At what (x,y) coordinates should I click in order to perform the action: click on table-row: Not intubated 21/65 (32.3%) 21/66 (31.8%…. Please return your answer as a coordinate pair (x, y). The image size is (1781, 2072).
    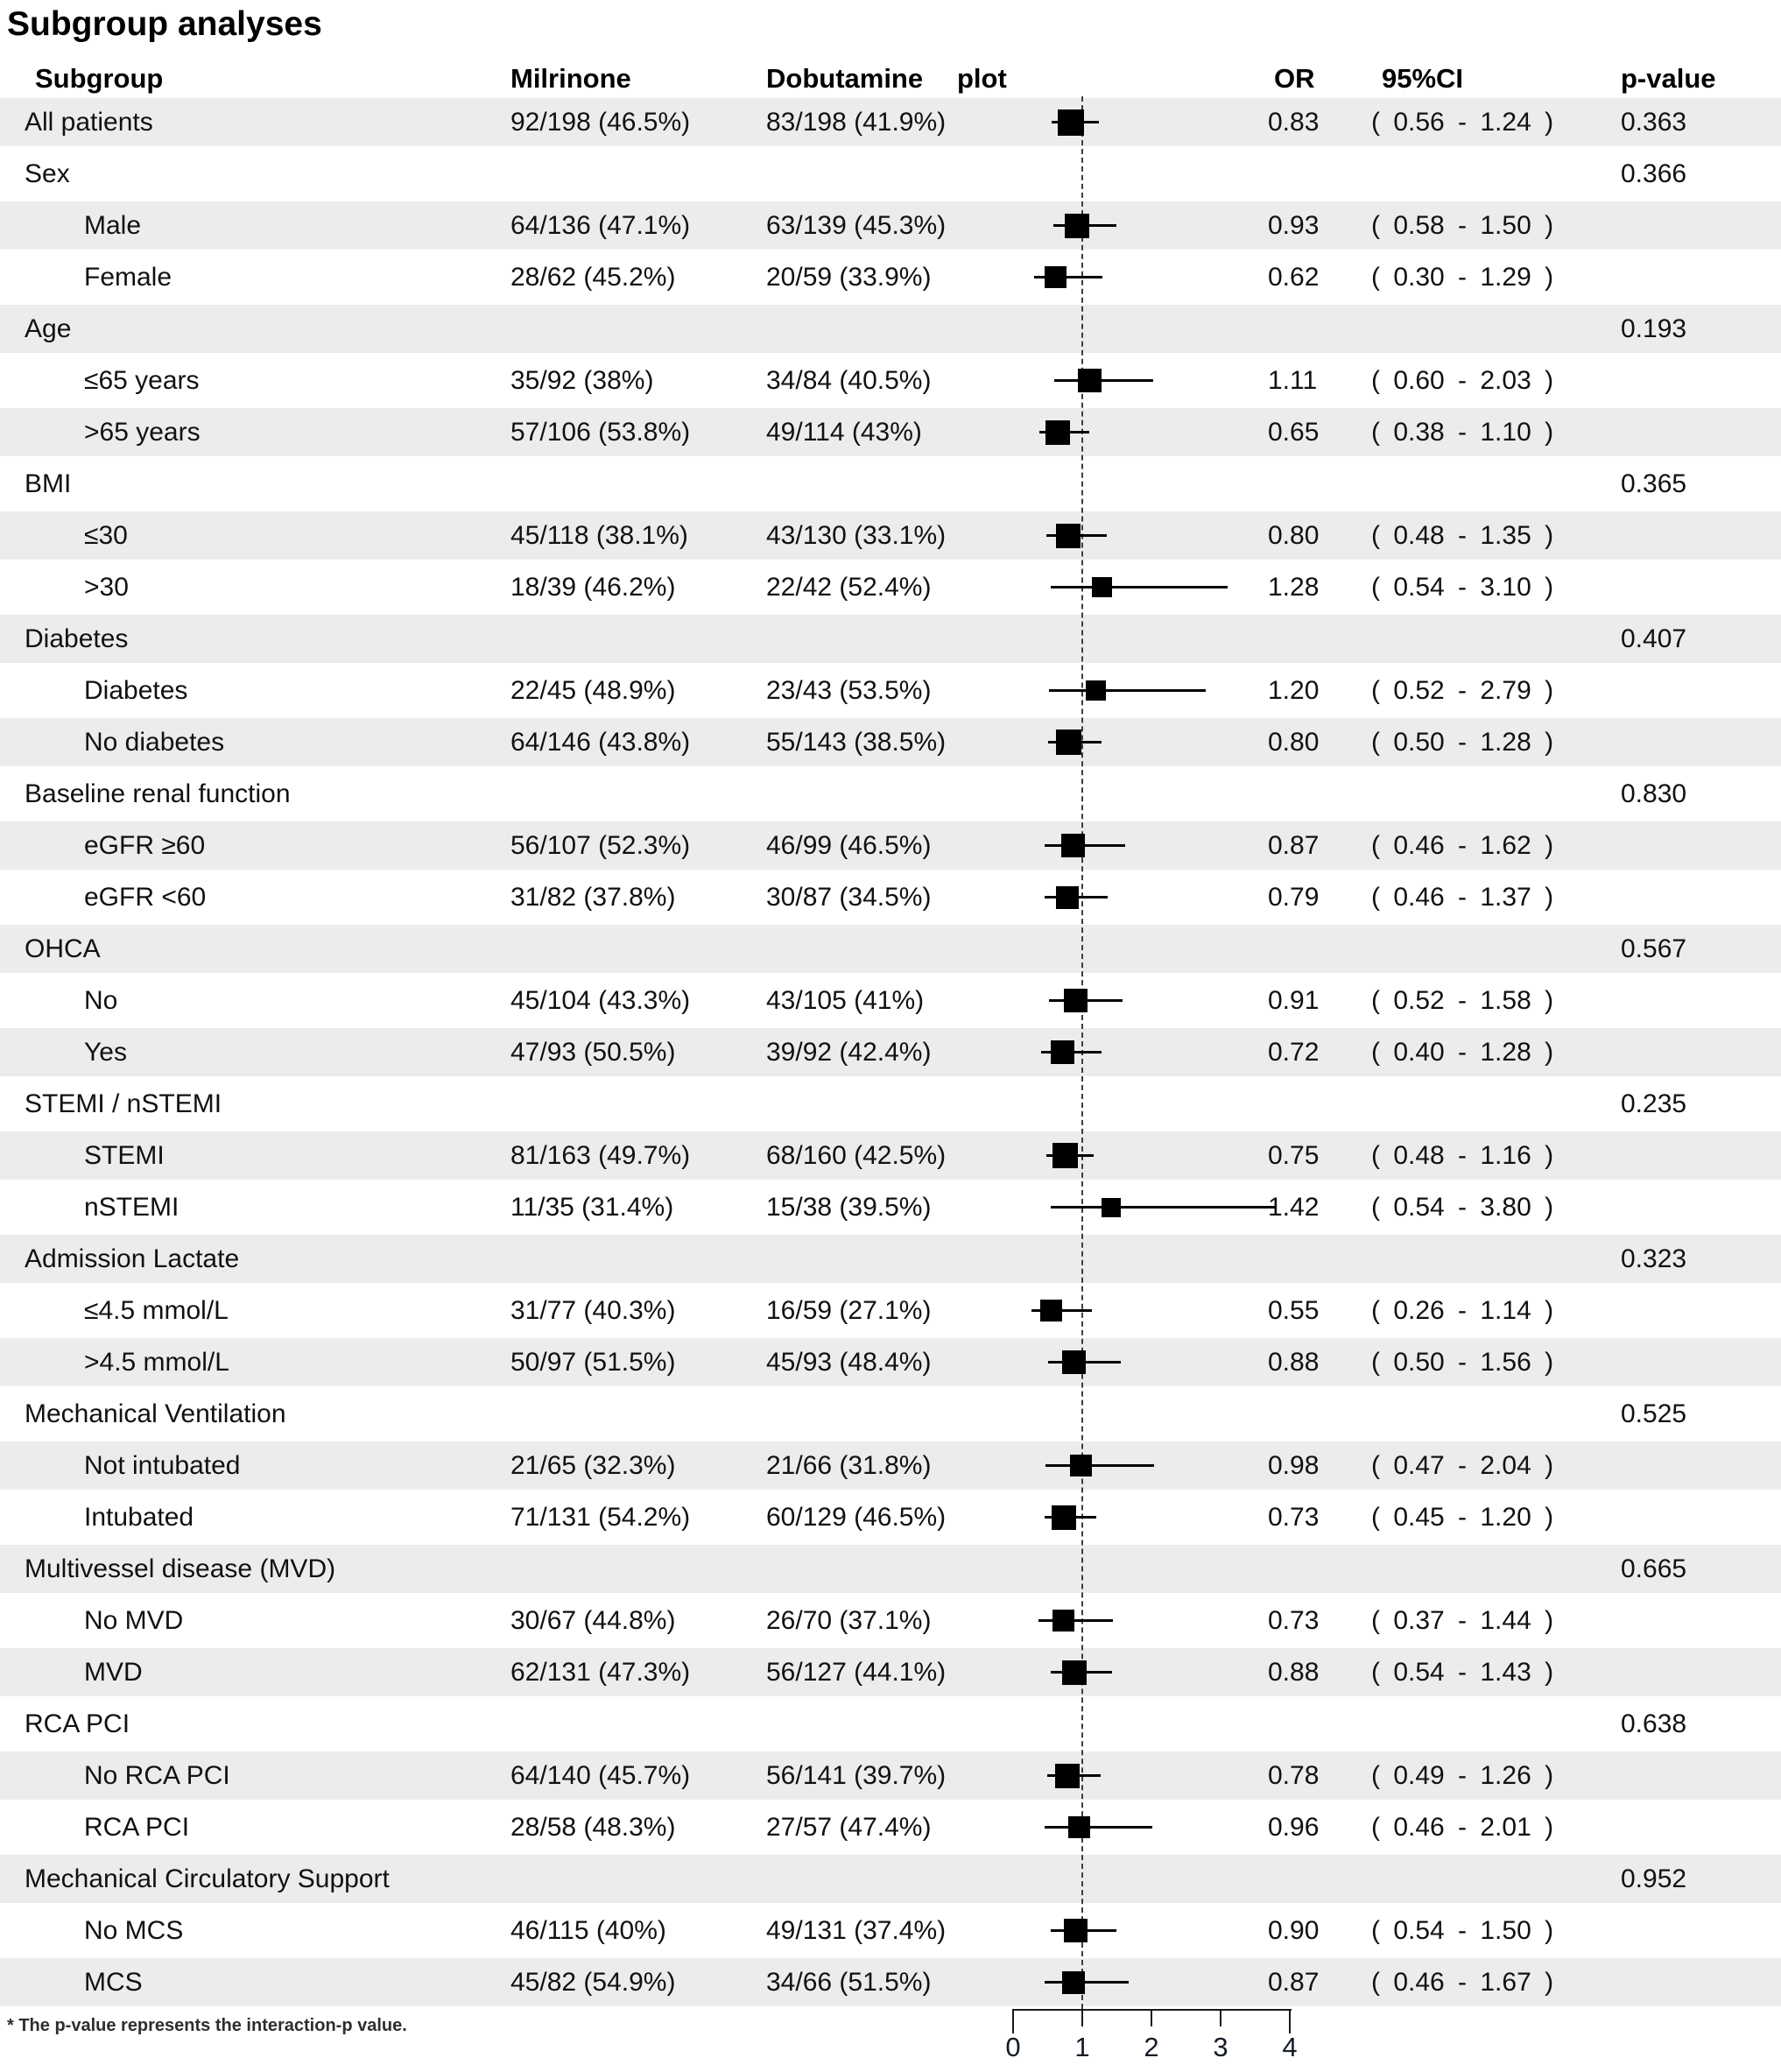
    Looking at the image, I should click on (890, 1465).